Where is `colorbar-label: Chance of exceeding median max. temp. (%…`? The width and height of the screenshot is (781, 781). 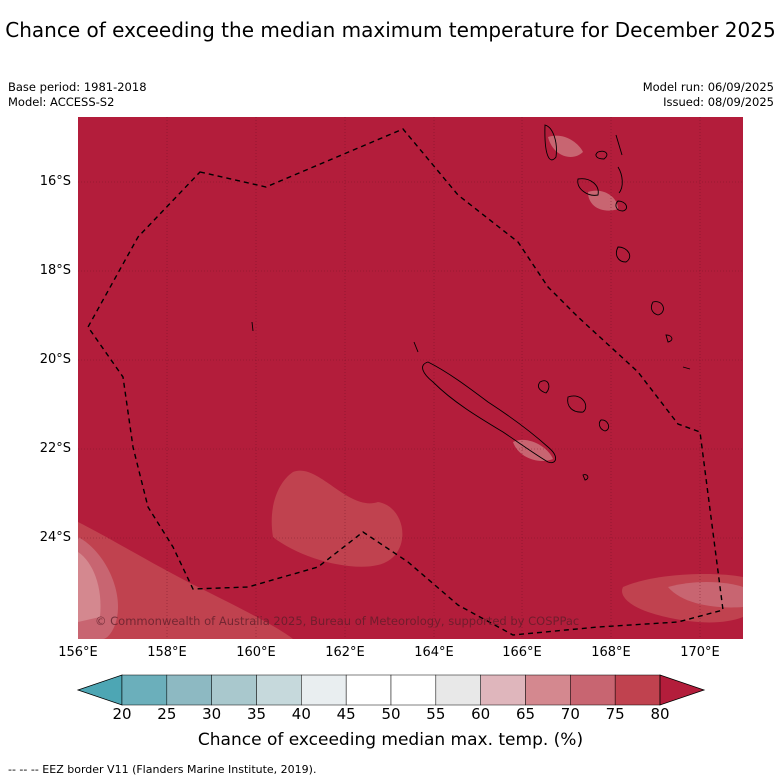
colorbar-label: Chance of exceeding median max. temp. (%… is located at coordinates (390, 740).